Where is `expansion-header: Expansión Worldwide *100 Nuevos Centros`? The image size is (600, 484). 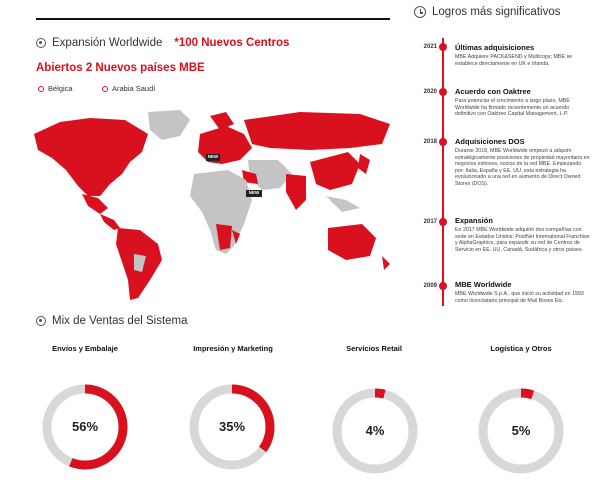 expansion-header: Expansión Worldwide *100 Nuevos Centros is located at coordinates (162, 43).